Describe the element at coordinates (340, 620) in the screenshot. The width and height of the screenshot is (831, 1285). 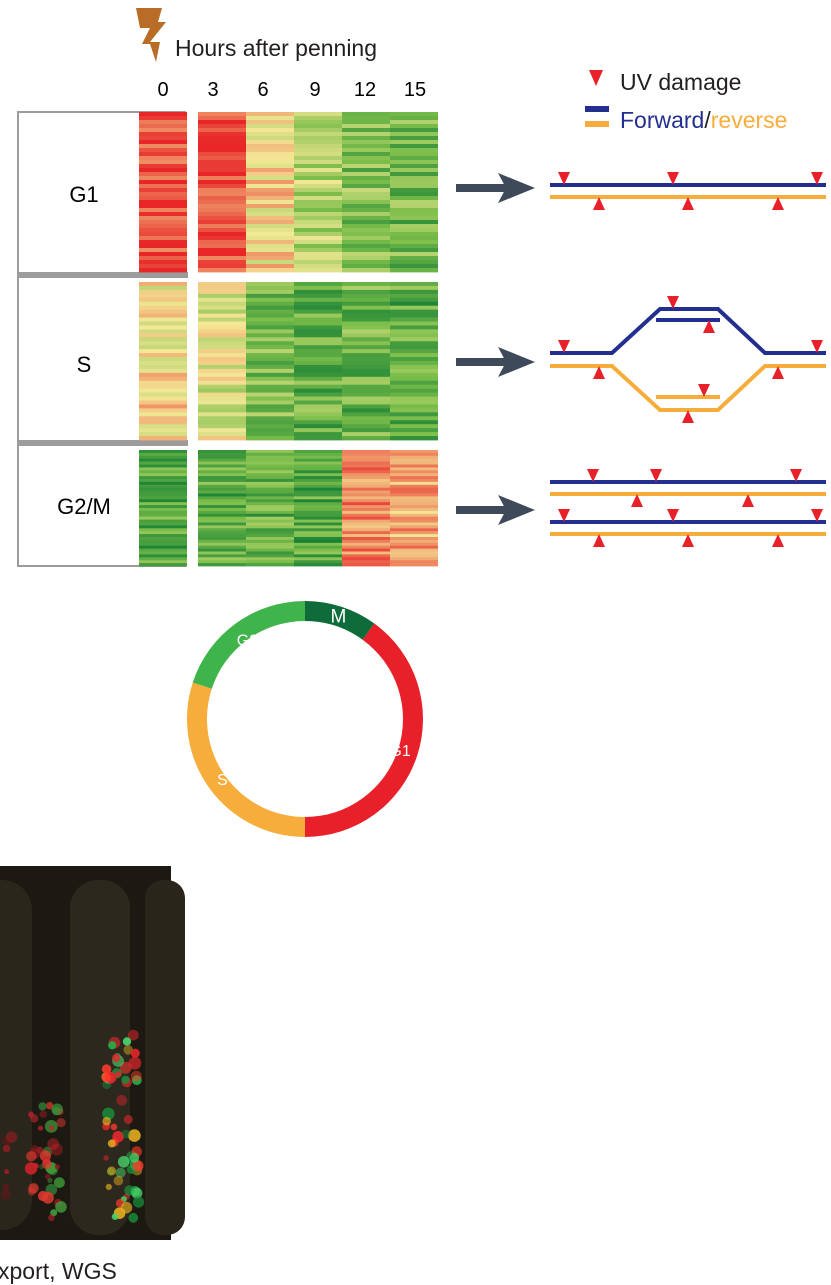
I see `cycle-segment-m` at that location.